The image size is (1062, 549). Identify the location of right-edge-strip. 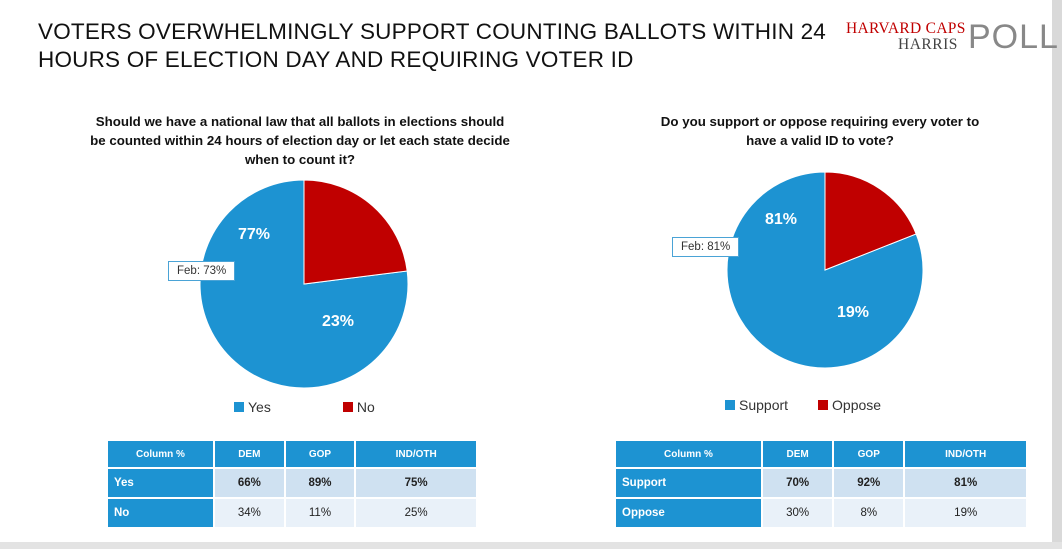
(1057, 274).